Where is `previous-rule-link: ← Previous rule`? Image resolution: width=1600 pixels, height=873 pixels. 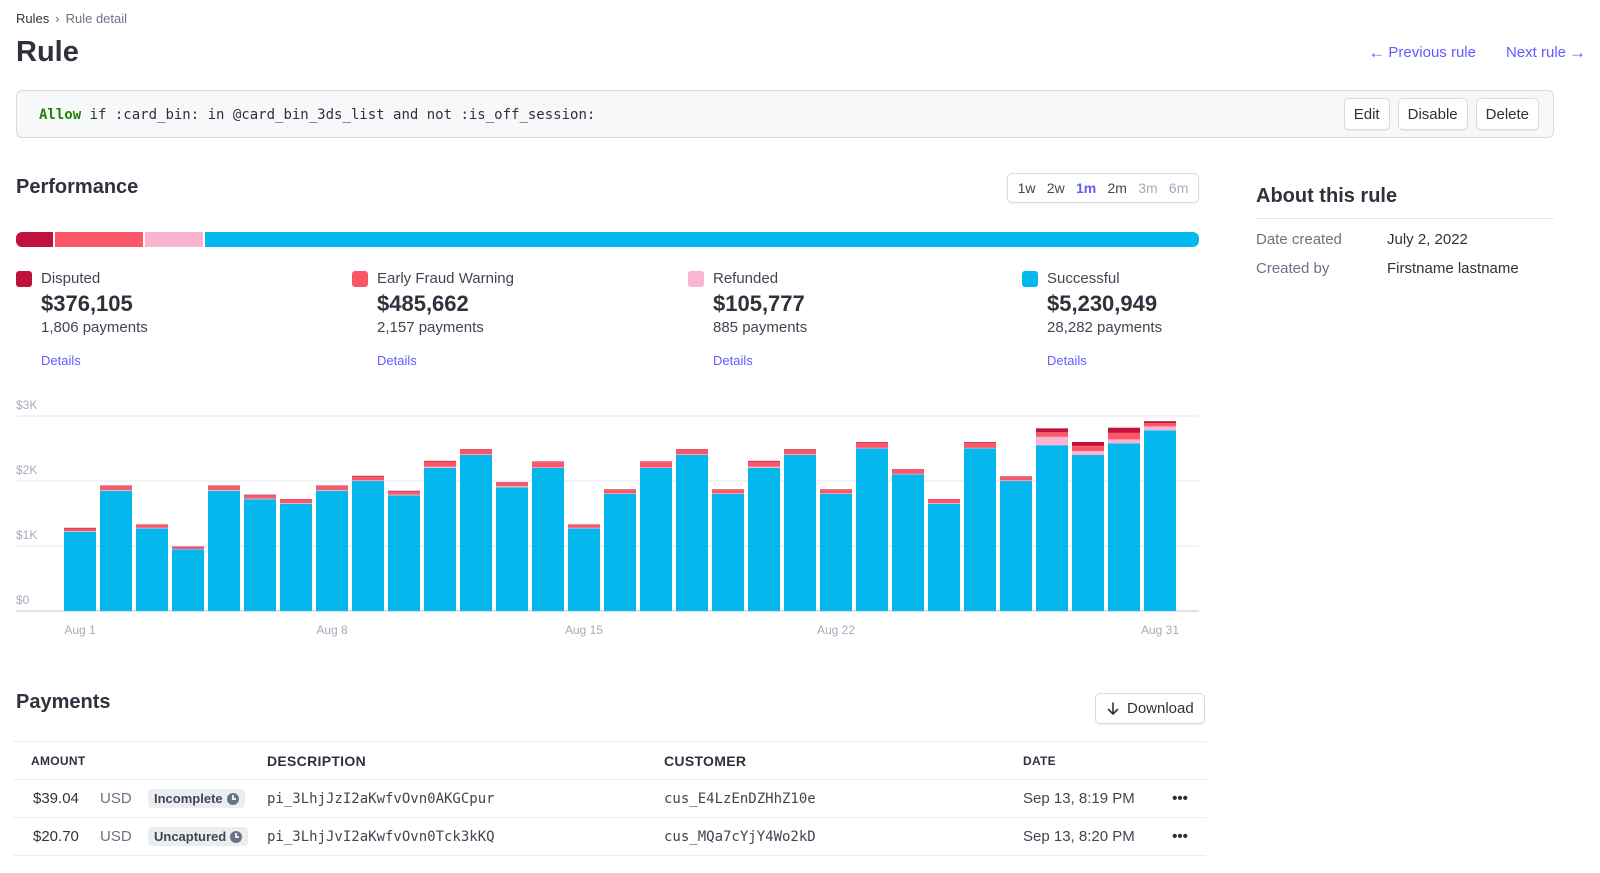
previous-rule-link: ← Previous rule is located at coordinates (1422, 52).